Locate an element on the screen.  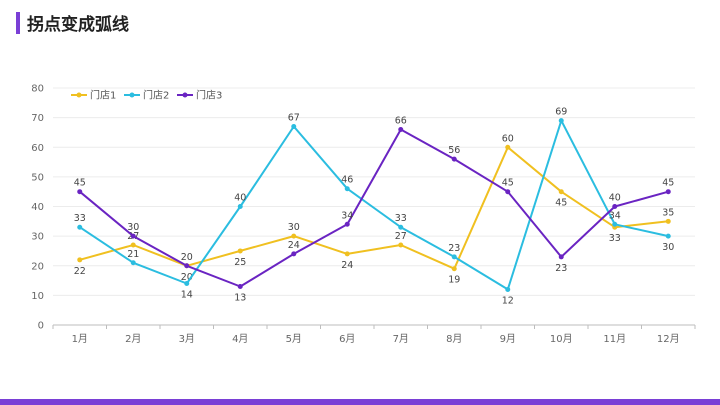
data-label: 66 is located at coordinates (401, 120).